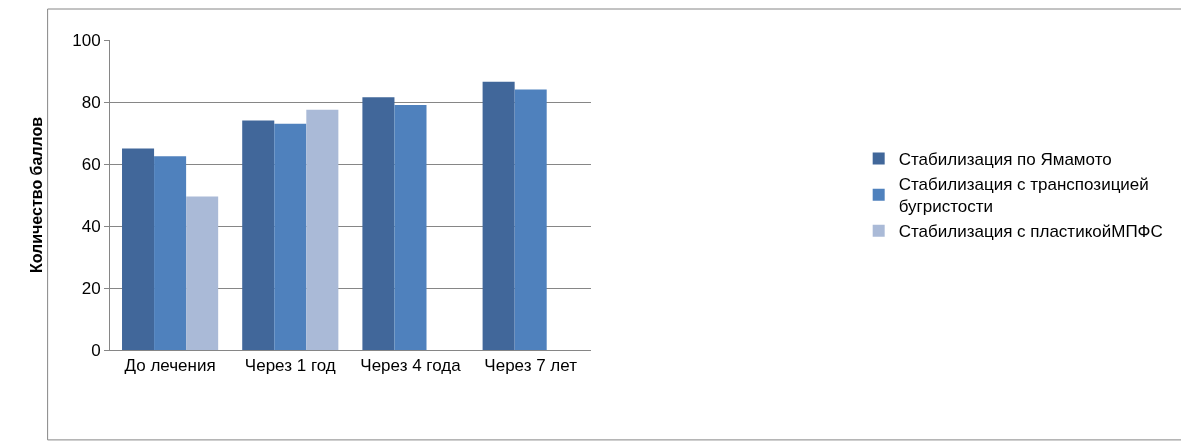 This screenshot has height=445, width=1181. Describe the element at coordinates (170, 366) in the screenshot. I see `x-tick-label: До лечения` at that location.